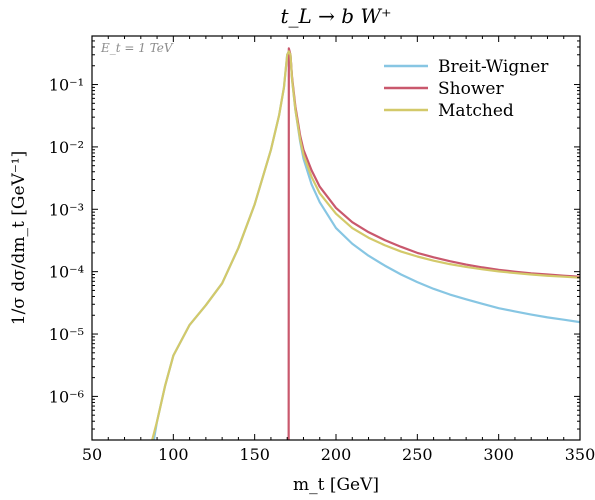 Image resolution: width=595 pixels, height=500 pixels. Describe the element at coordinates (66, 396) in the screenshot. I see `y-tick-label: 10⁻⁶` at that location.